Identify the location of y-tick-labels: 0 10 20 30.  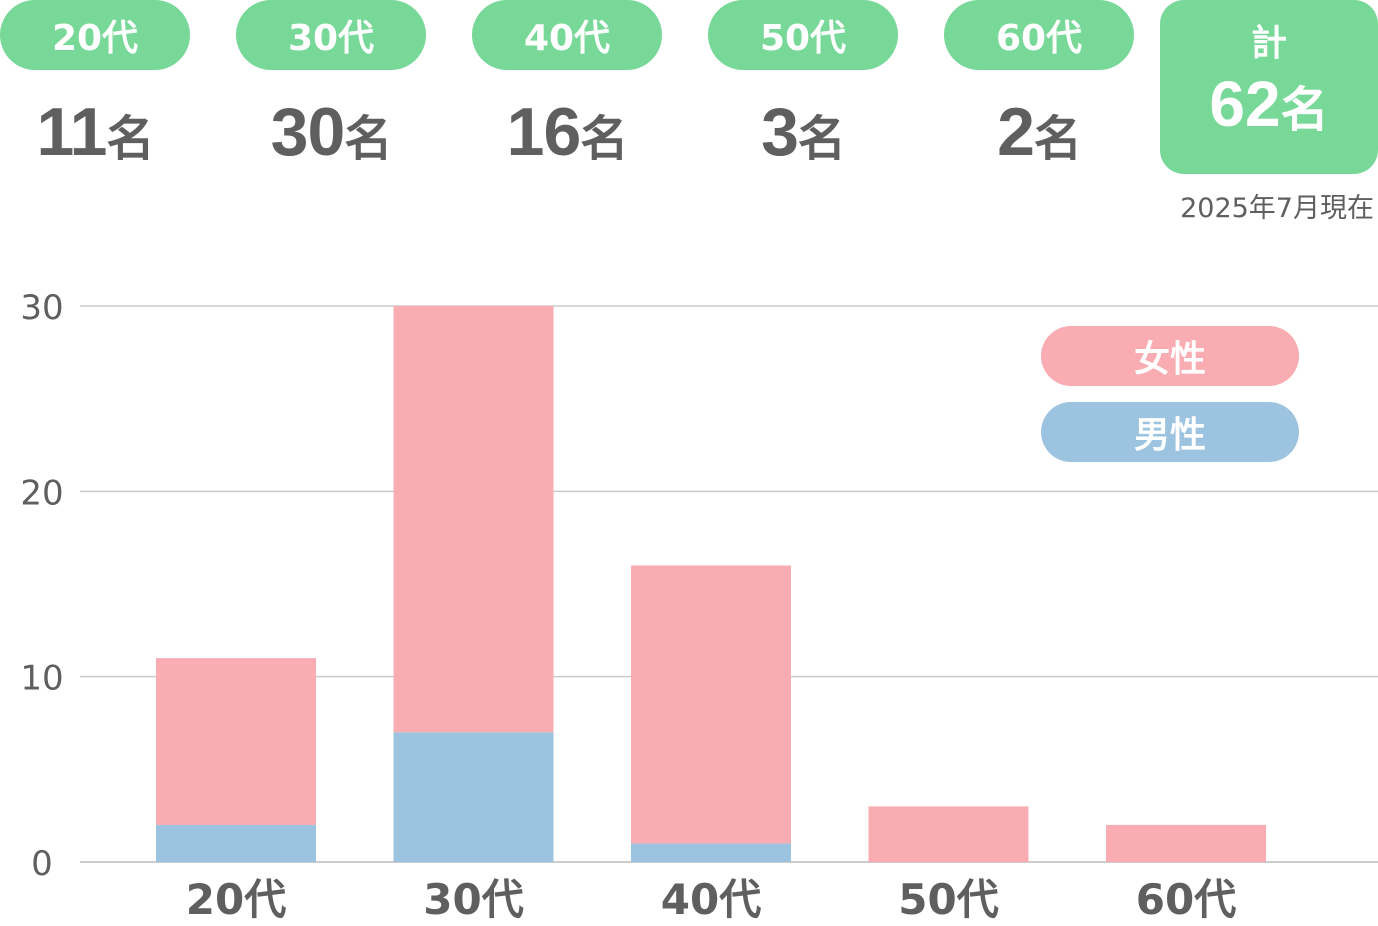
(41, 586).